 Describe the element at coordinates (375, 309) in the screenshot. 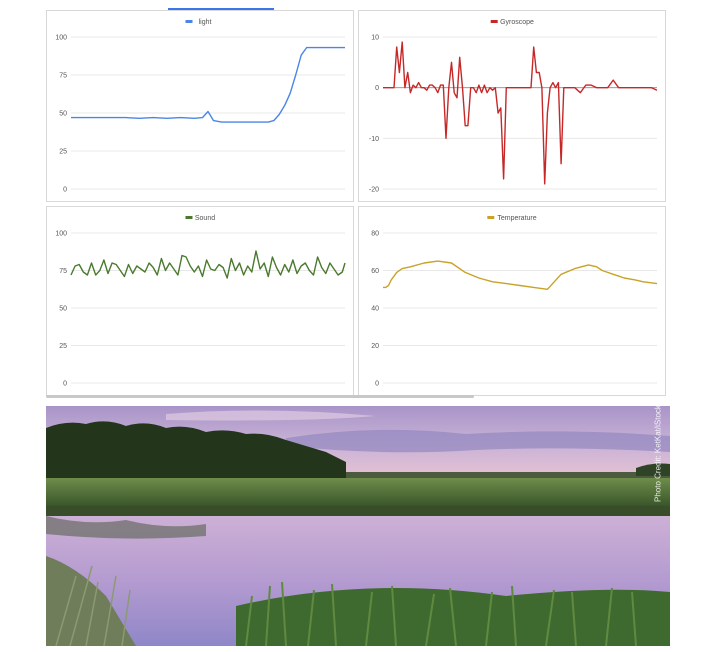

I see `temperature-y-tick-label: 40` at that location.